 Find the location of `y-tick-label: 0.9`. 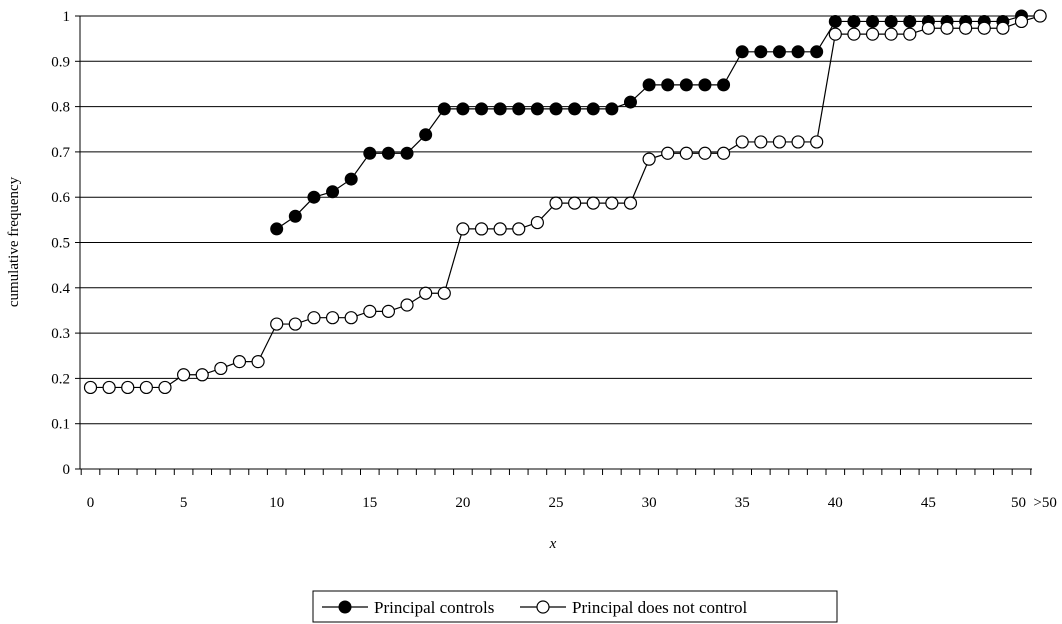

y-tick-label: 0.9 is located at coordinates (60, 62).